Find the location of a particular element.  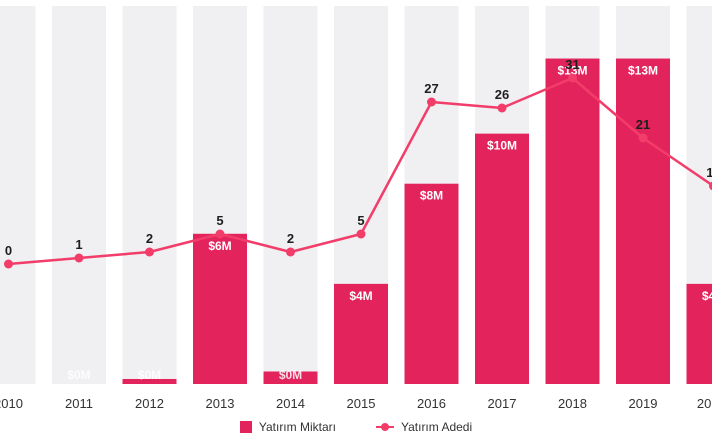

legend-item-line: Yatırım Adedi is located at coordinates (424, 427).